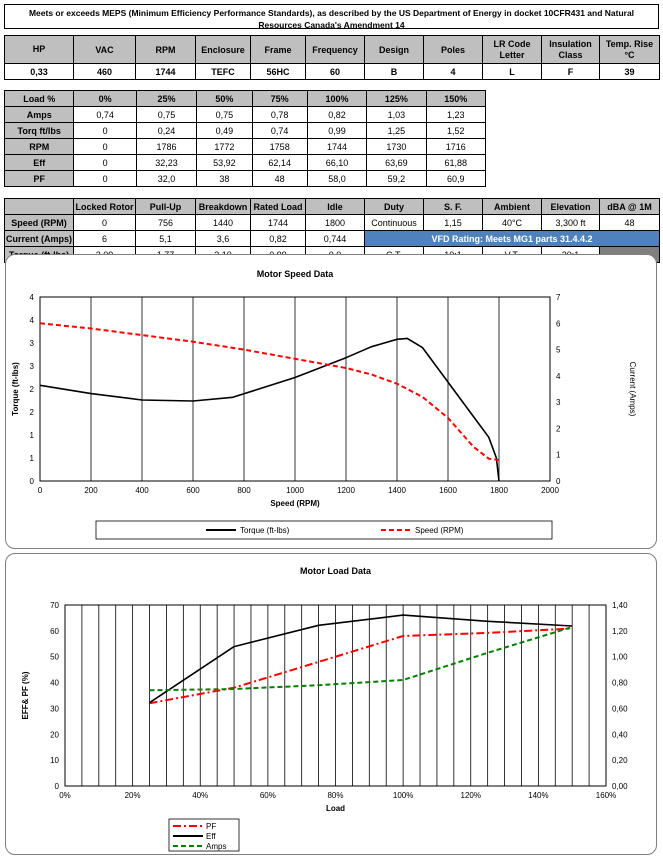 Image resolution: width=663 pixels, height=859 pixels. What do you see at coordinates (244, 490) in the screenshot?
I see `x-tick-label: 800` at bounding box center [244, 490].